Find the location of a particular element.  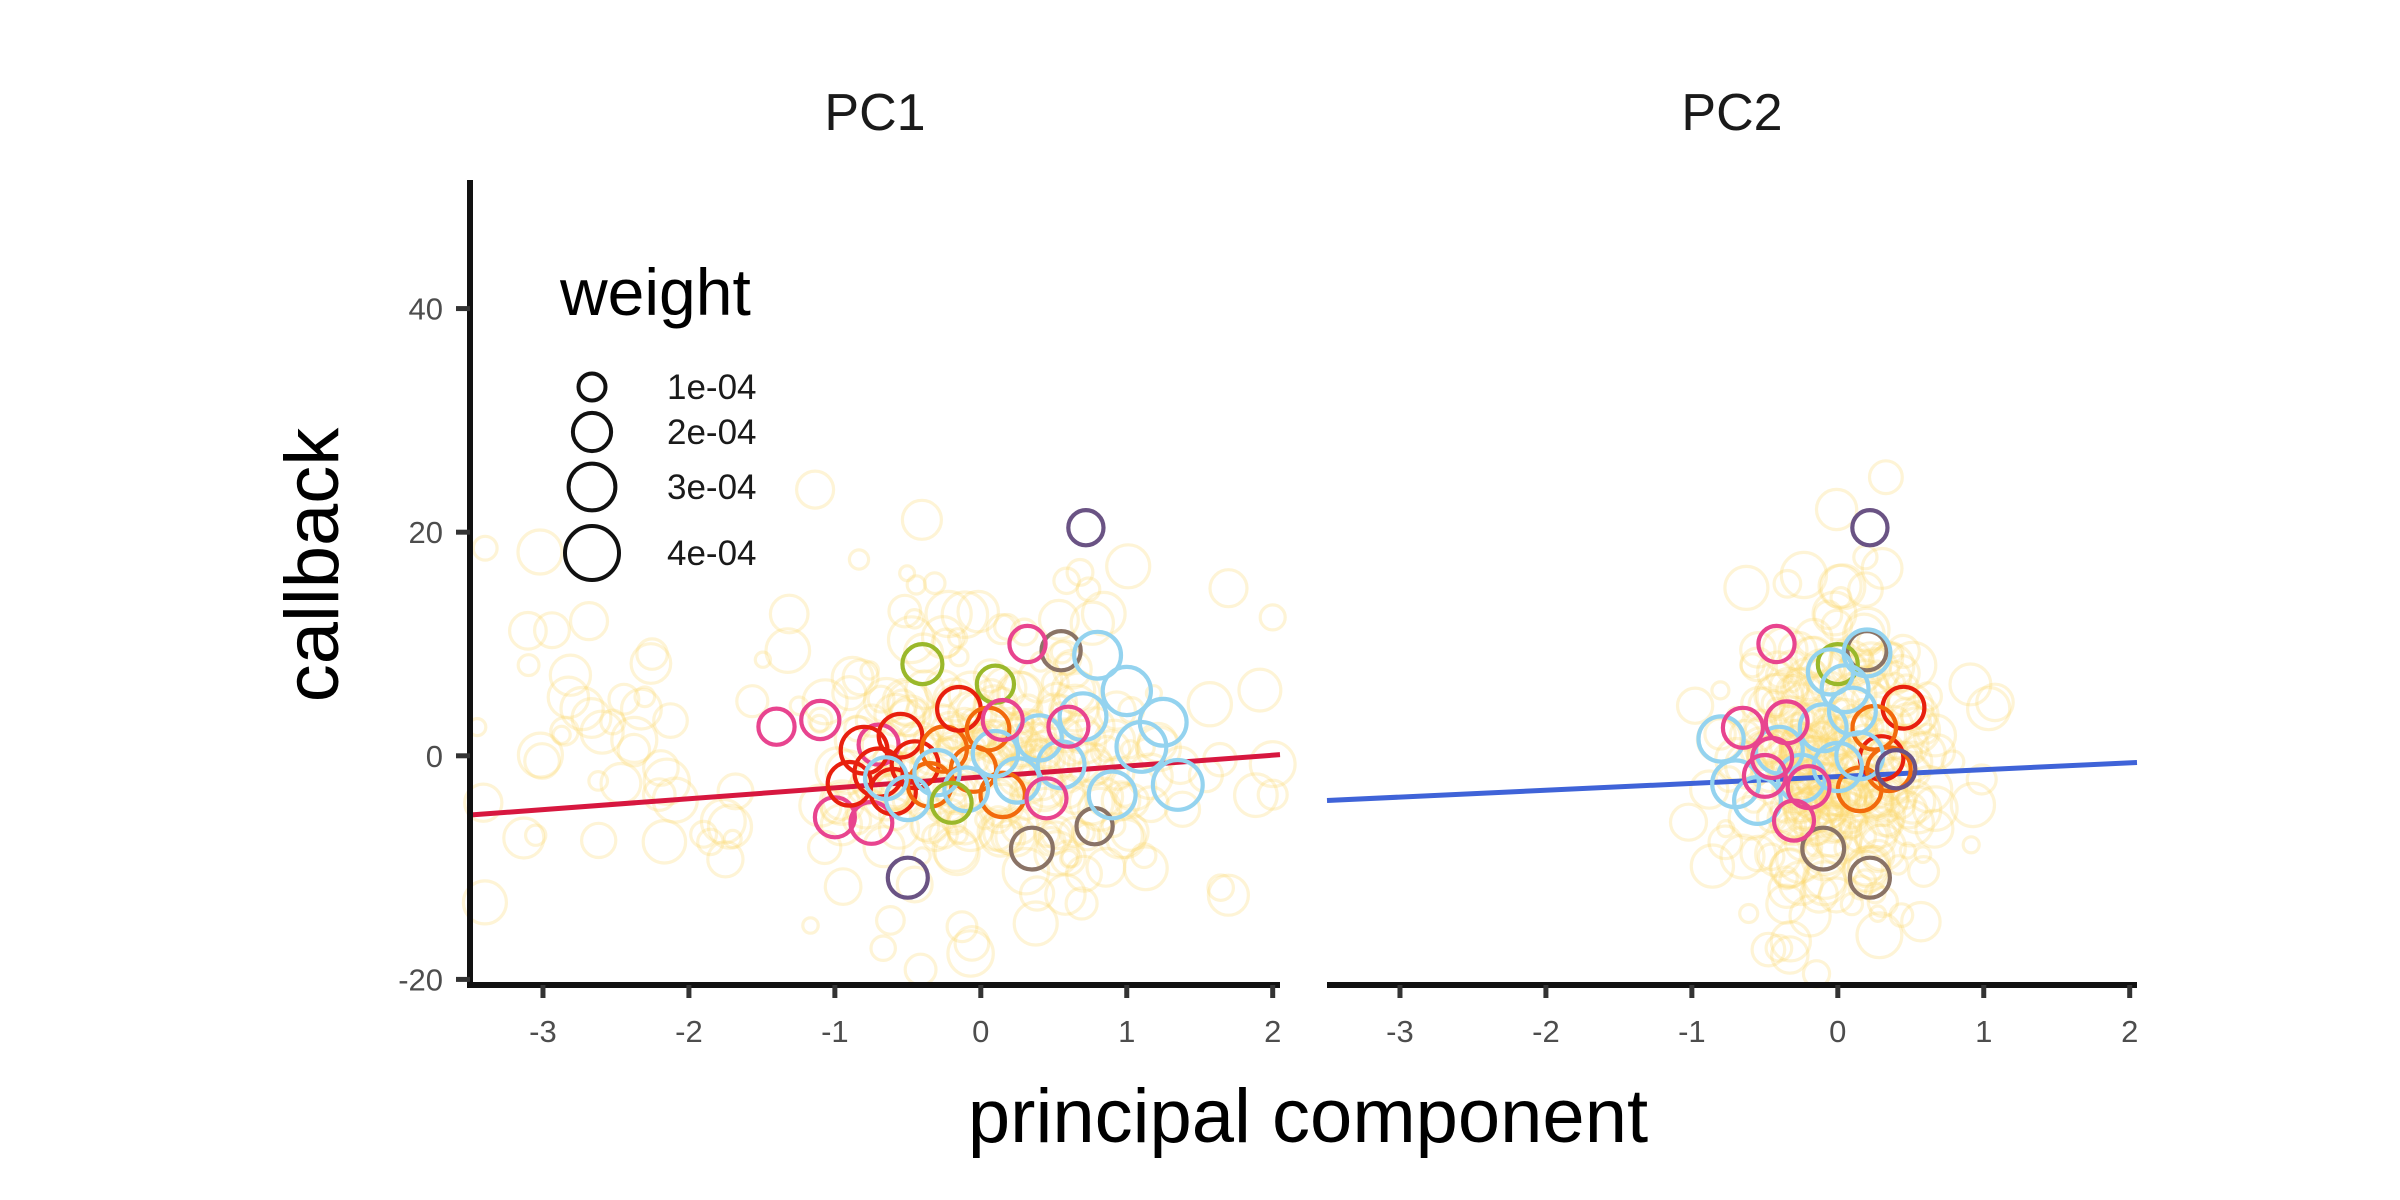

x-tick-label: 1 is located at coordinates (1126, 1031).